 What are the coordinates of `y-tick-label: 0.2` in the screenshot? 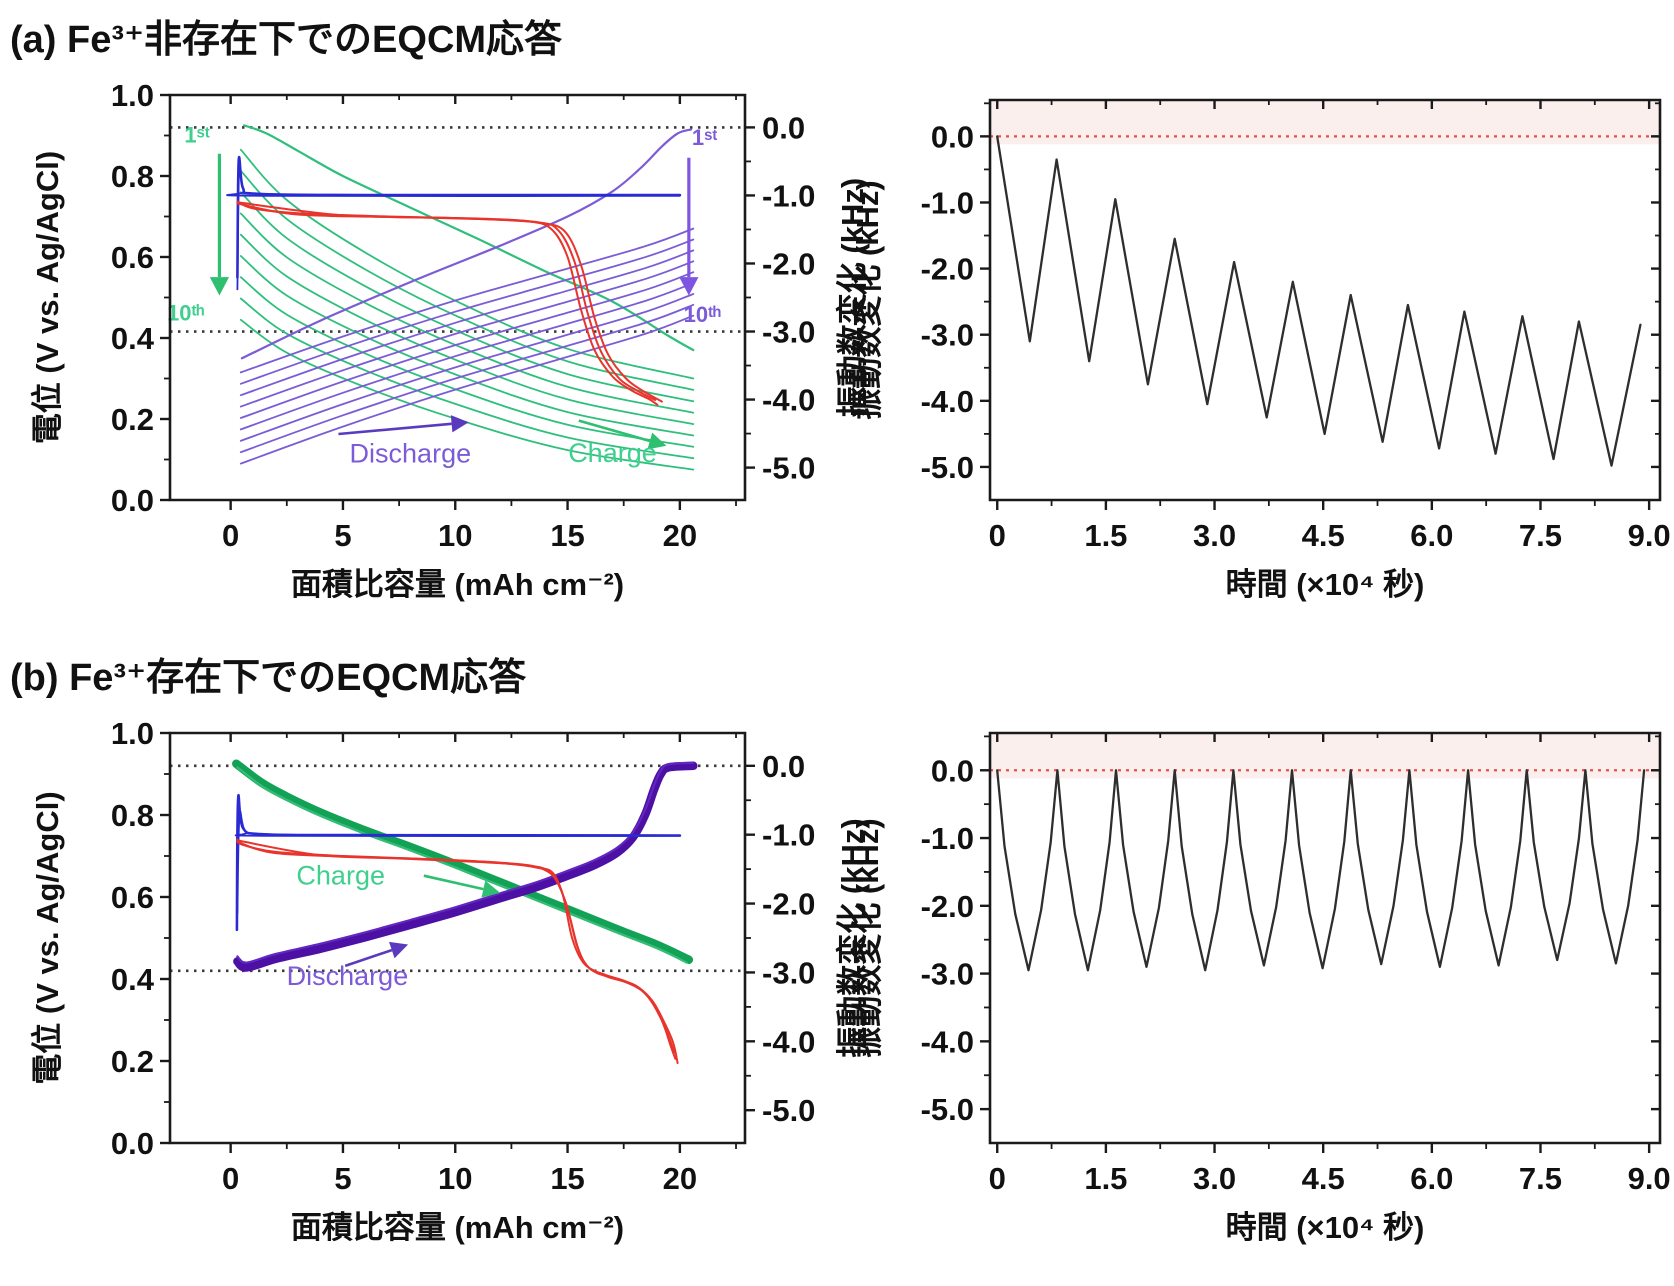 It's located at (132, 419).